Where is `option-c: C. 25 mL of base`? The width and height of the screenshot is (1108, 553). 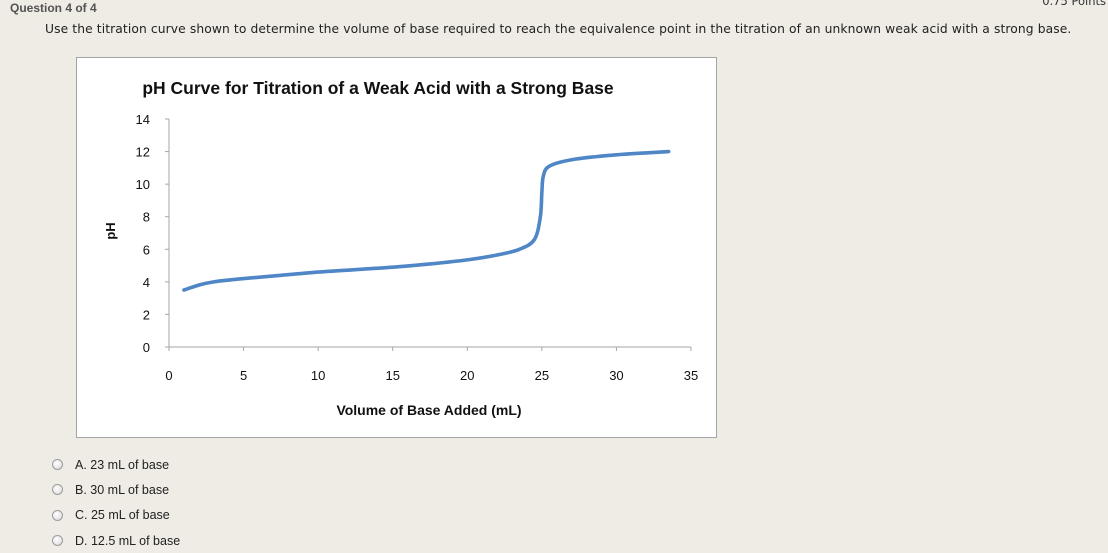 option-c: C. 25 mL of base is located at coordinates (116, 515).